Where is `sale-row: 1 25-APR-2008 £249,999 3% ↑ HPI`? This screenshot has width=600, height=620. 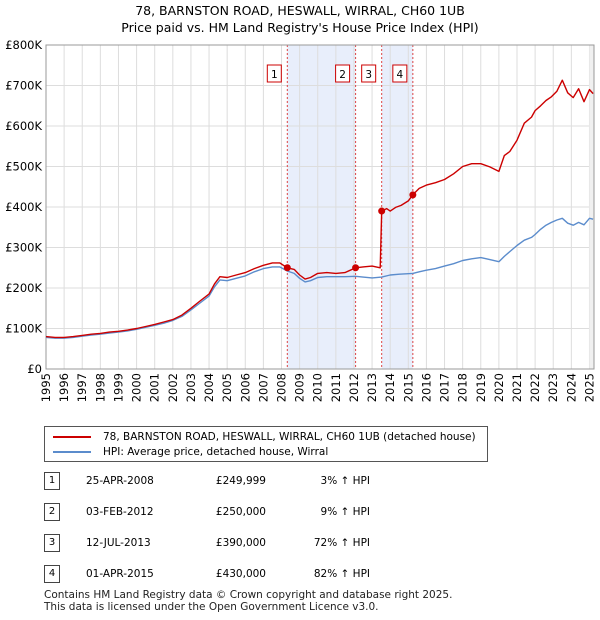
sale-row: 1 25-APR-2008 £249,999 3% ↑ HPI is located at coordinates (300, 481).